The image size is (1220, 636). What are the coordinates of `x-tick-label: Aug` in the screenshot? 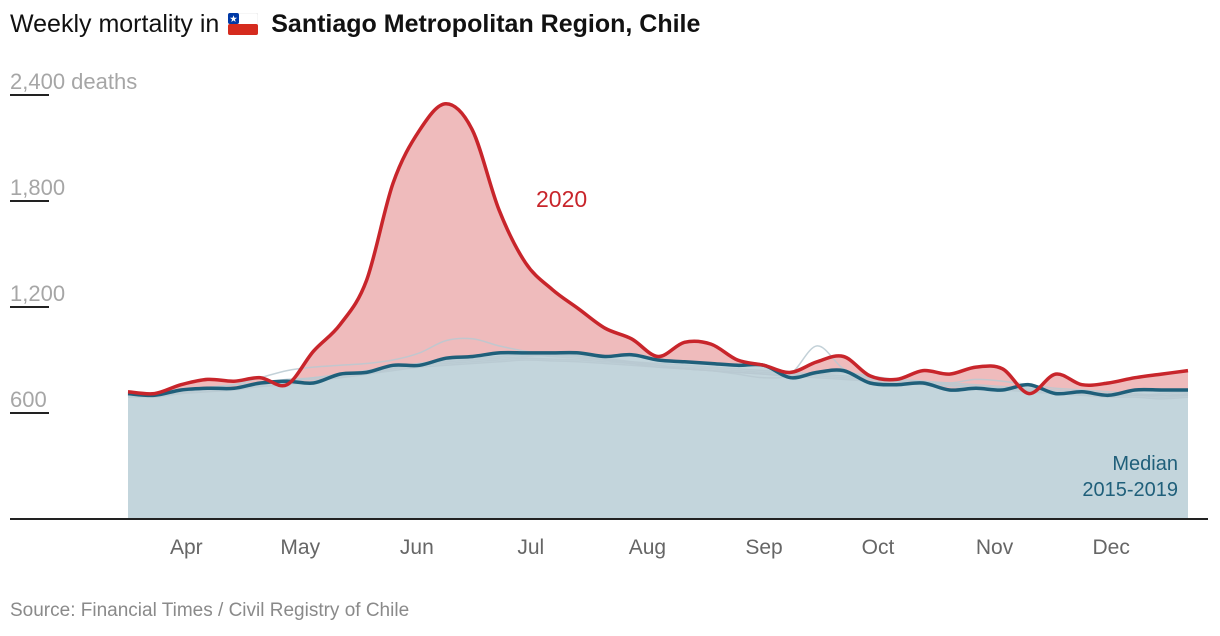 It's located at (647, 547).